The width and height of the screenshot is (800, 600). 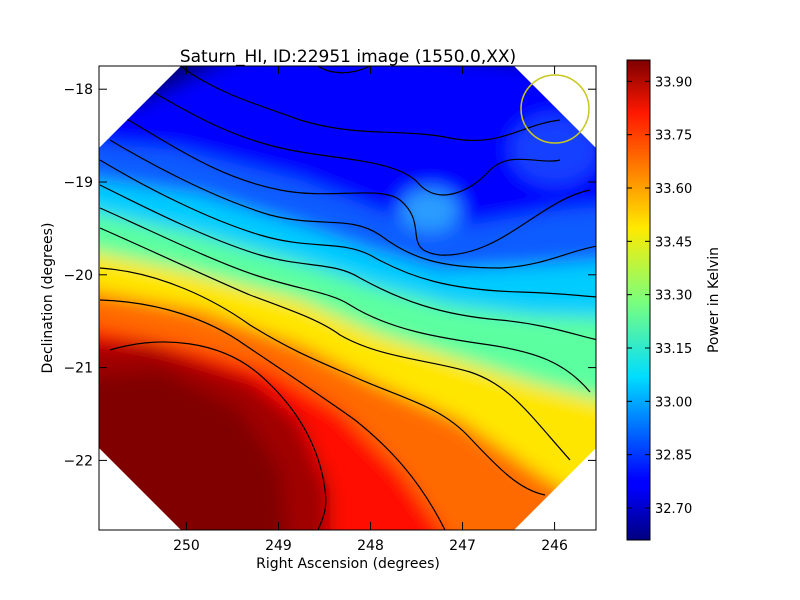 I want to click on x-axis-label: Right Ascension (degrees), so click(x=348, y=564).